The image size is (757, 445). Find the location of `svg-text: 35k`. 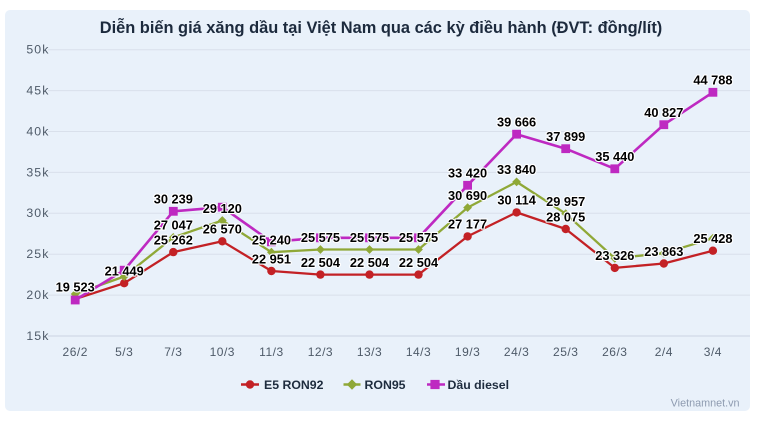

svg-text: 35k is located at coordinates (37, 172).